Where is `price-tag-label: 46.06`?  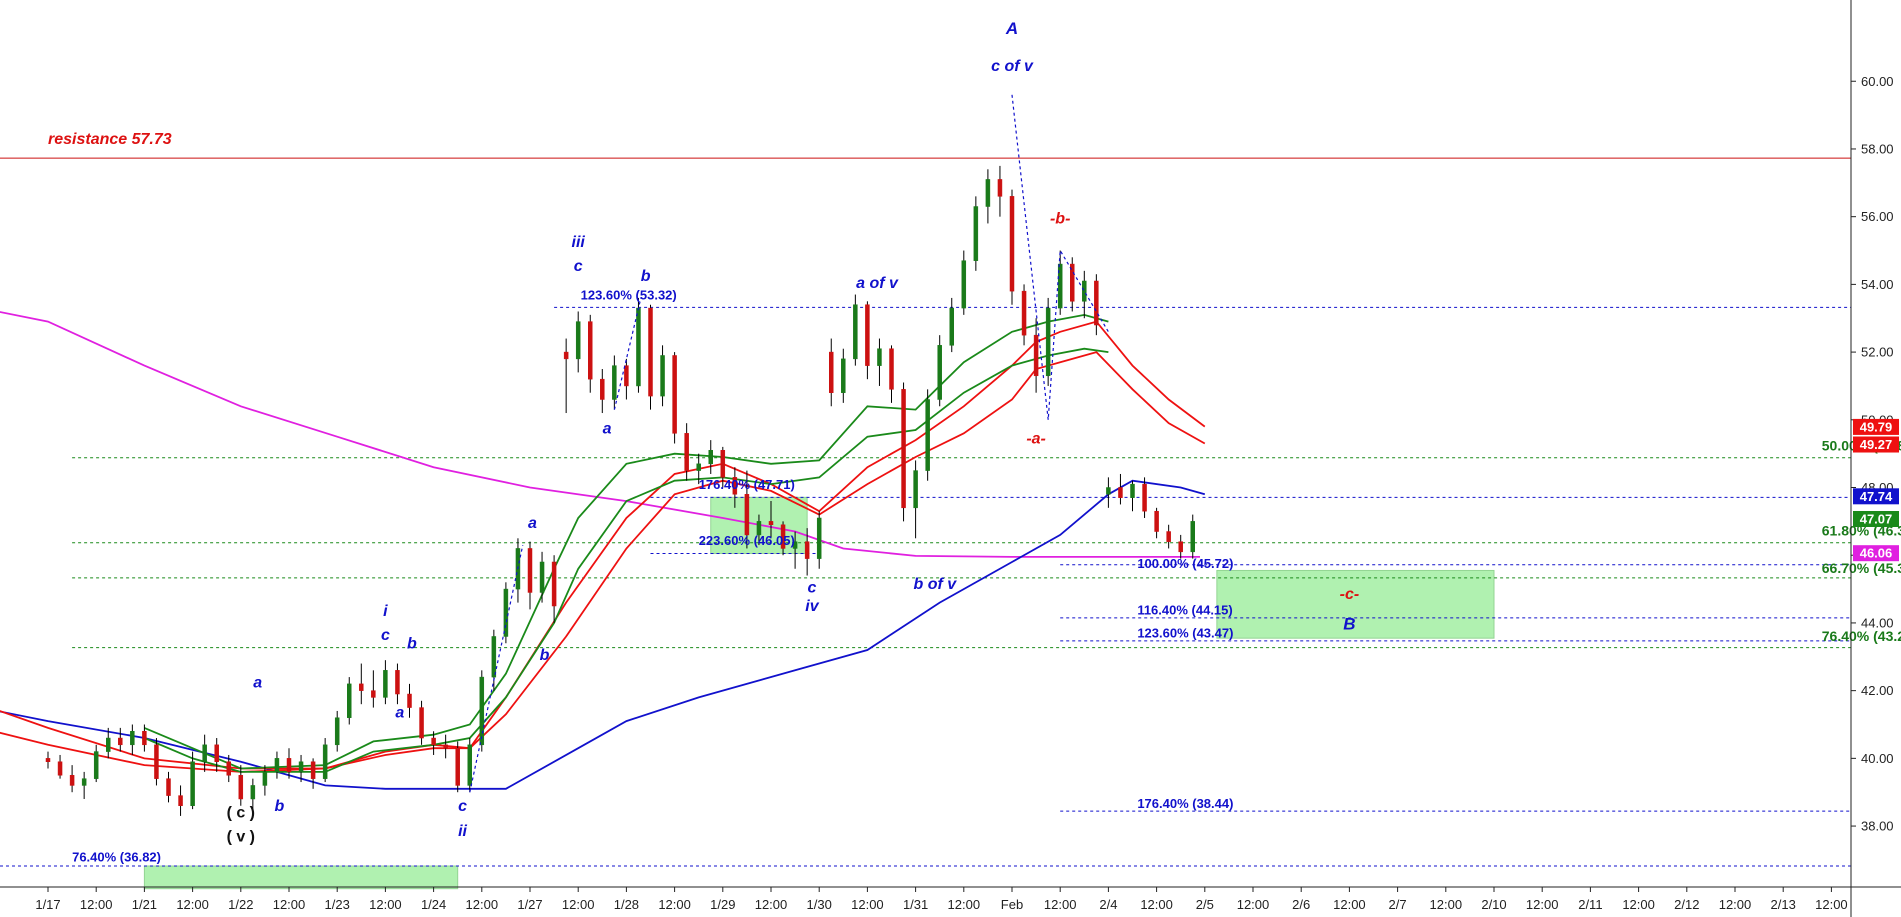 price-tag-label: 46.06 is located at coordinates (1876, 553).